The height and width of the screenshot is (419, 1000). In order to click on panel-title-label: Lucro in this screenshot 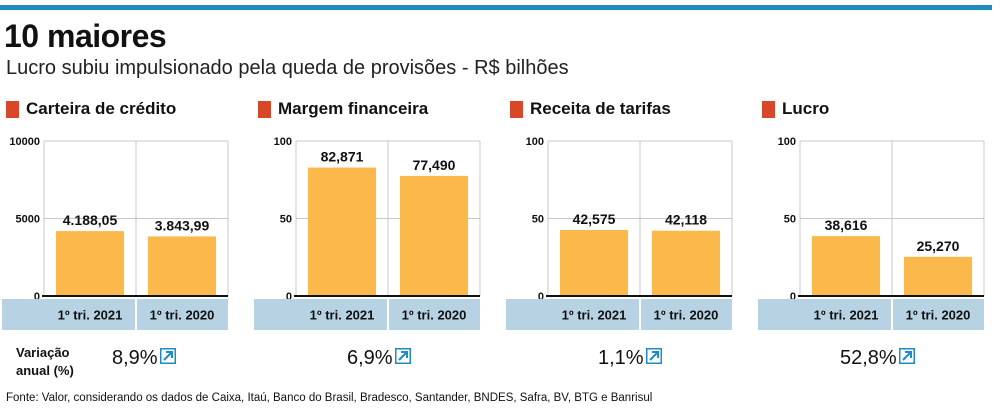, I will do `click(806, 108)`.